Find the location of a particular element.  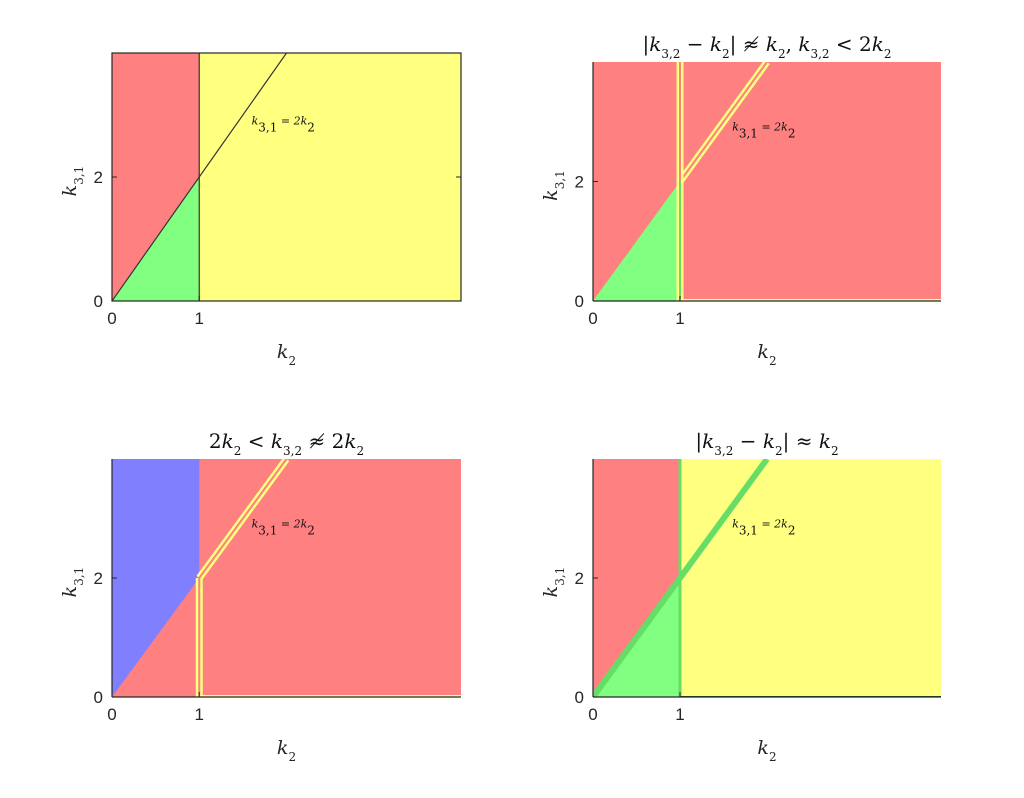

panel-title: |k3,2 − k2| ≉ k2, k3,2 < 2k2 is located at coordinates (766, 46).